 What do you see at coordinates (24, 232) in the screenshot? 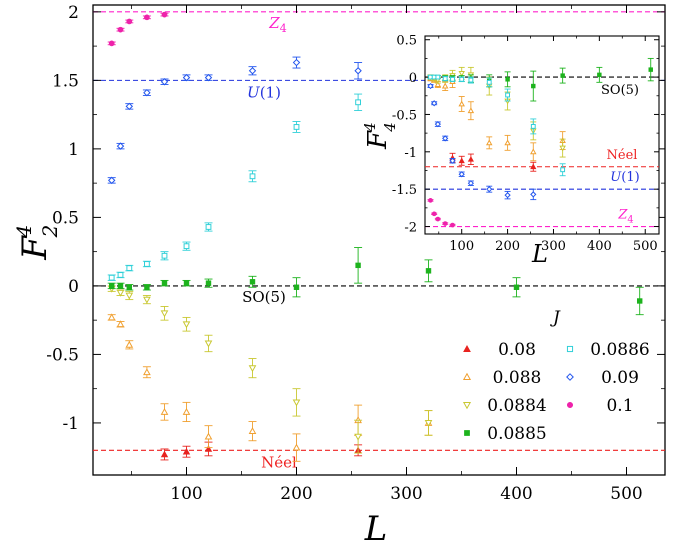
I see `svg-text: 4` at bounding box center [24, 232].